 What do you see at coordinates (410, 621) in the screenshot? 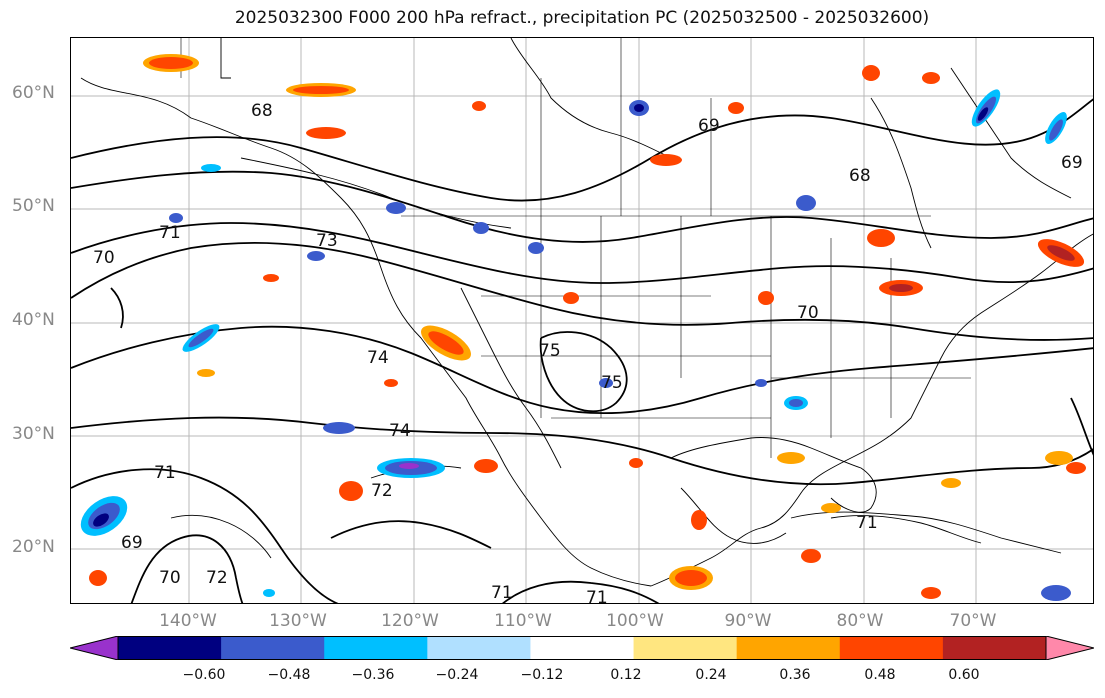
I see `longitude-label: 120°W` at bounding box center [410, 621].